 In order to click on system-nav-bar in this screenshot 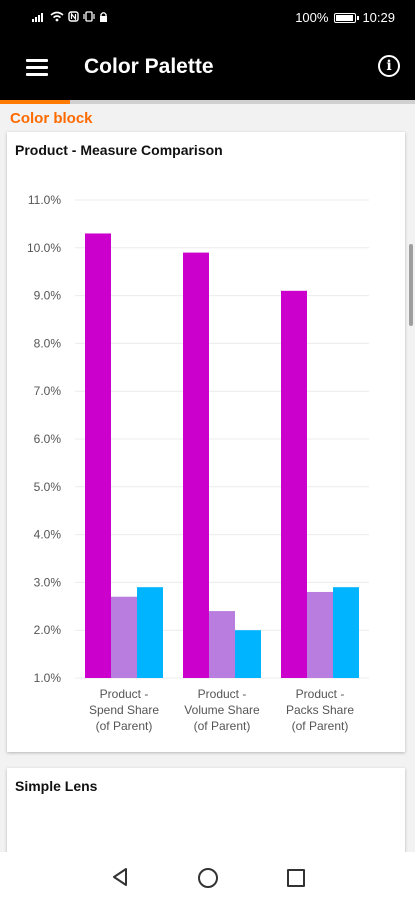, I will do `click(207, 876)`.